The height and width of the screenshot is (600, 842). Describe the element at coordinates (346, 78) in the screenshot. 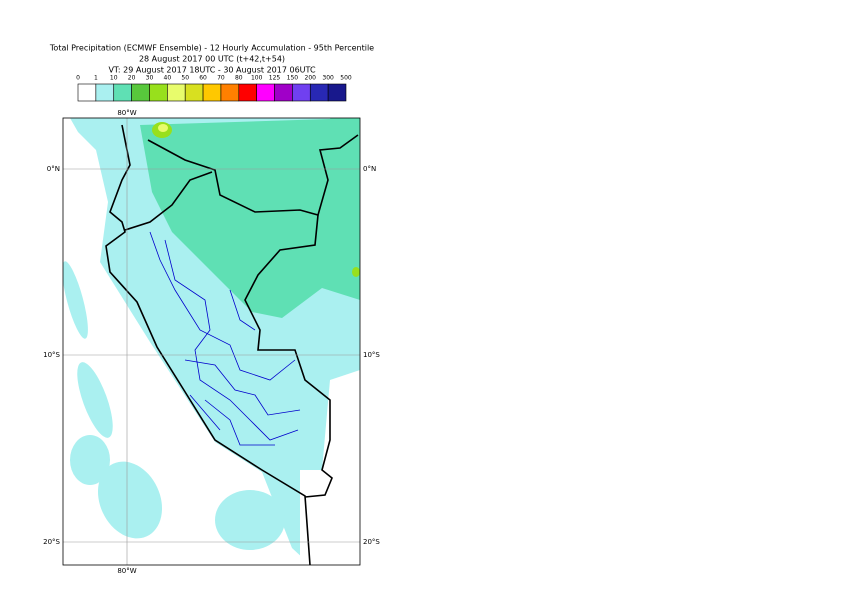

I see `colorbar-label: 500` at that location.